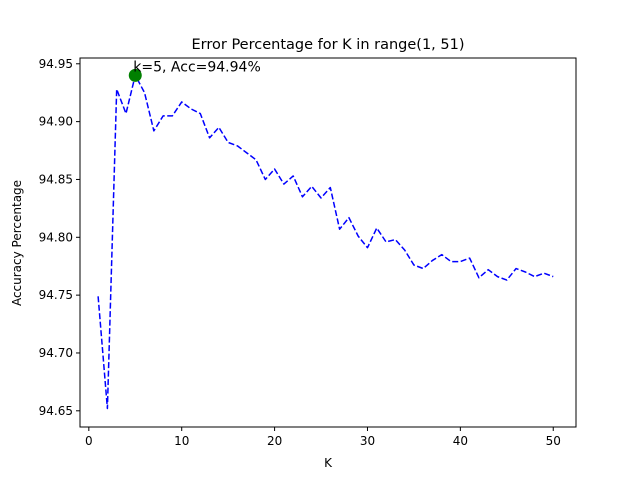 This screenshot has width=640, height=480. I want to click on y-tick-label: 94.85, so click(56, 179).